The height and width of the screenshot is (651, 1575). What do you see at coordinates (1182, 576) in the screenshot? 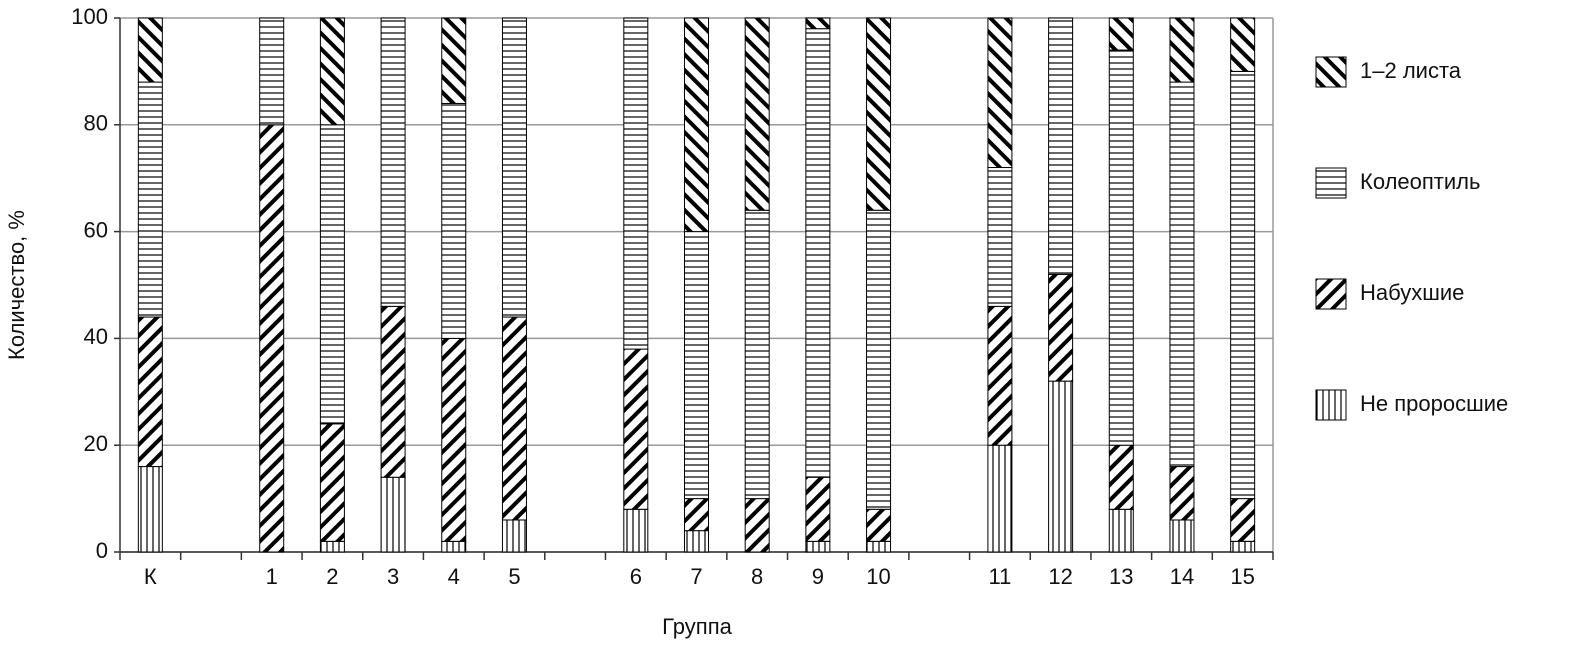
I see `x-tick-label: 14` at bounding box center [1182, 576].